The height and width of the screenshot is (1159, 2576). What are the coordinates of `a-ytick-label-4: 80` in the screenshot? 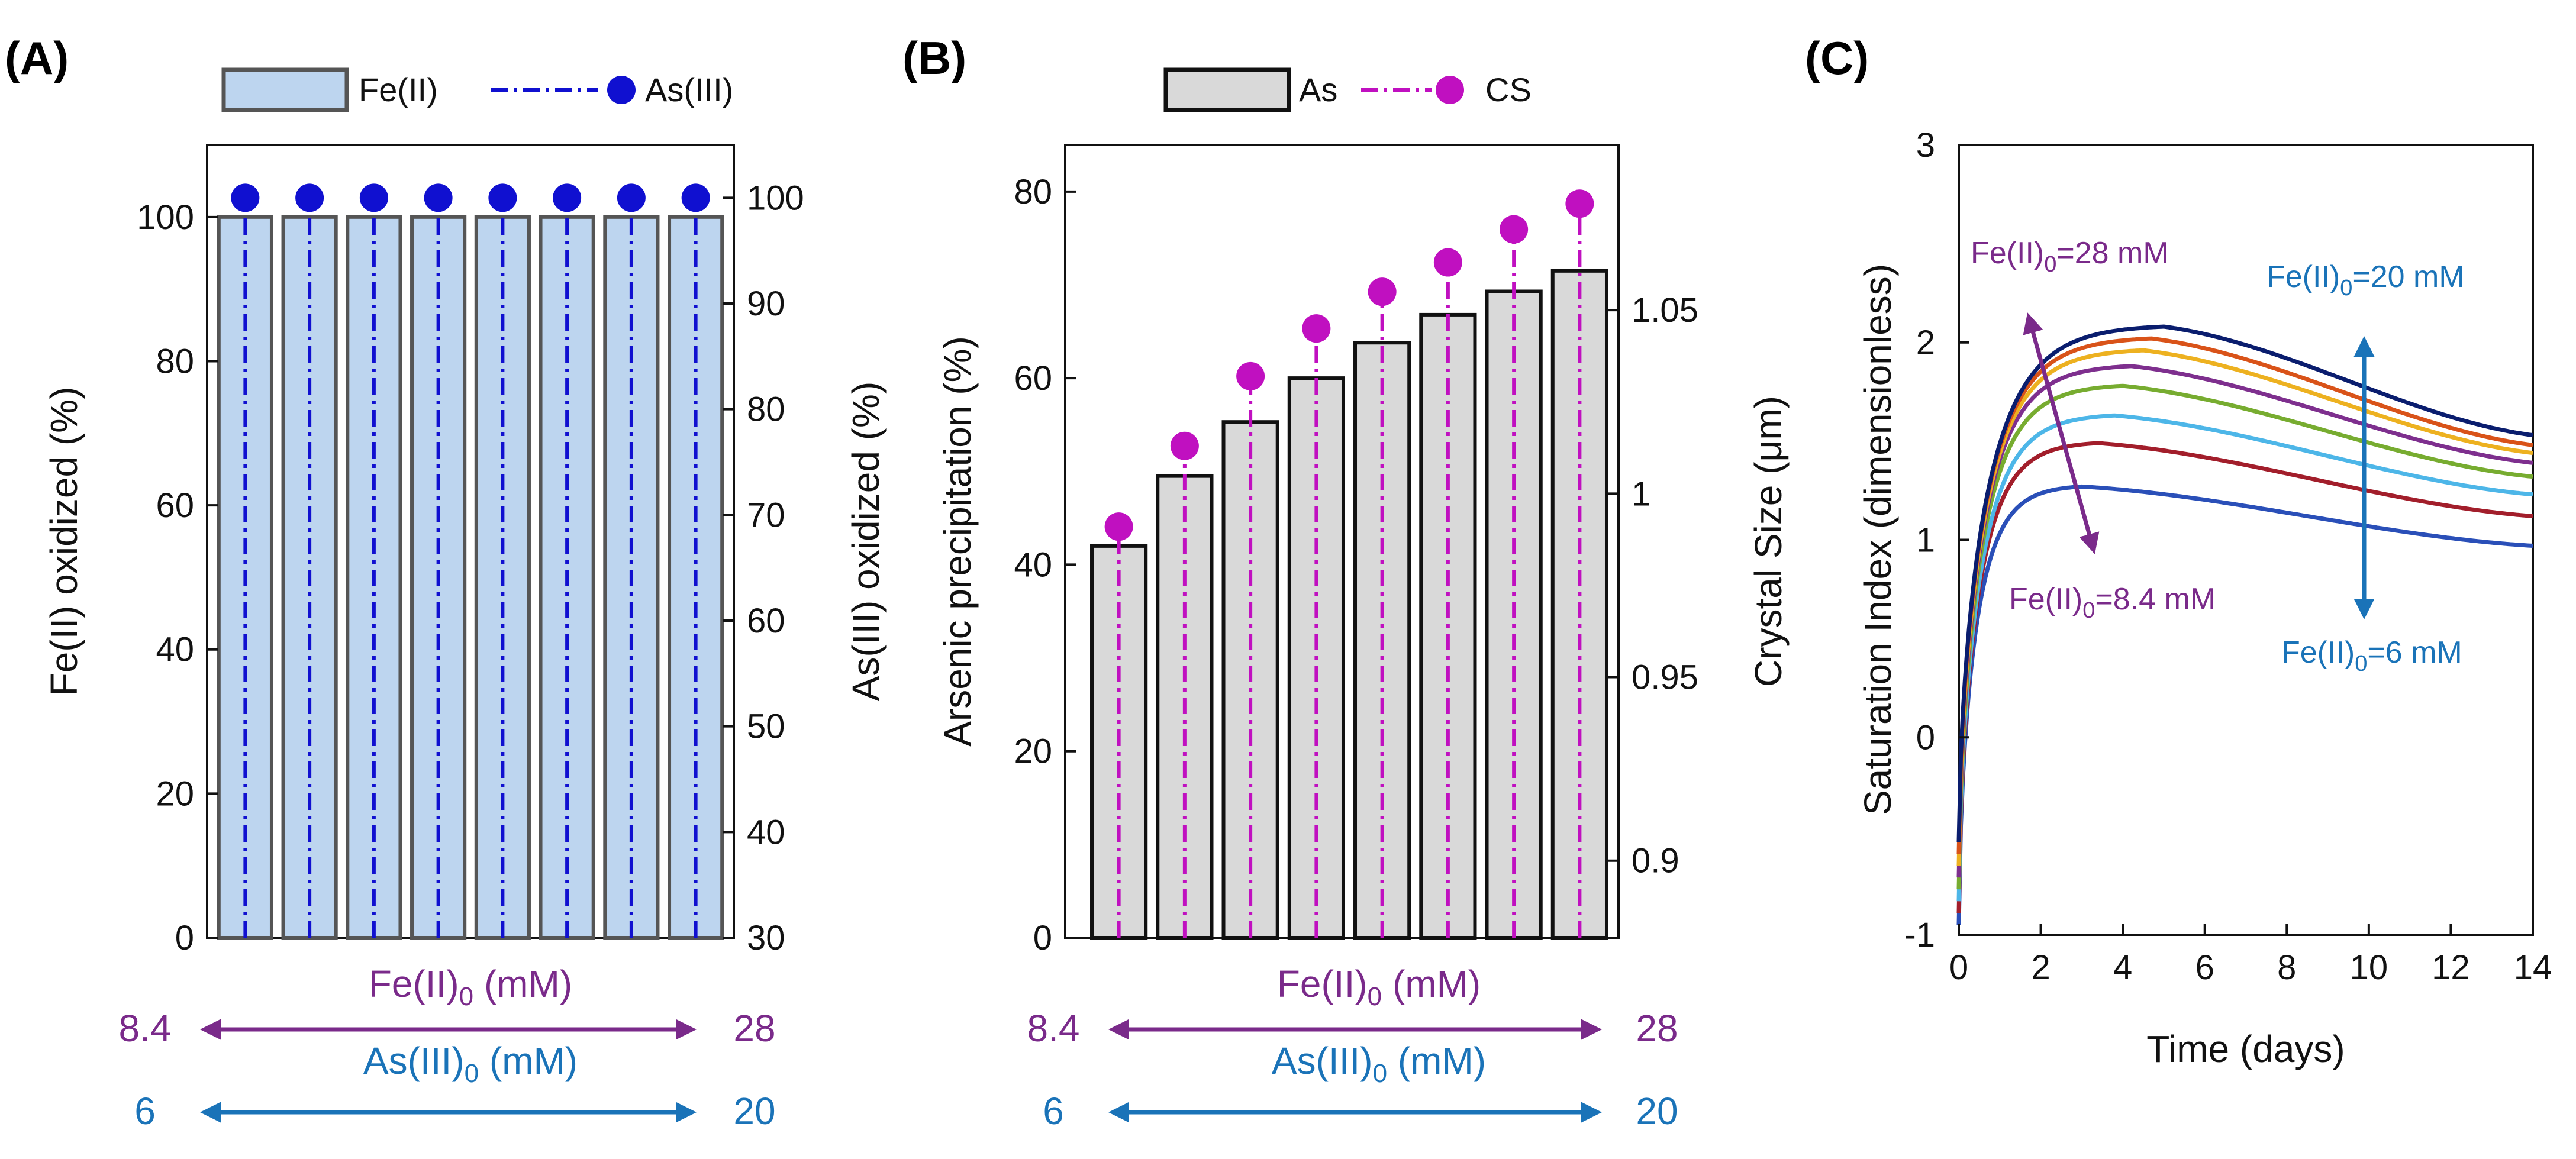 It's located at (175, 361).